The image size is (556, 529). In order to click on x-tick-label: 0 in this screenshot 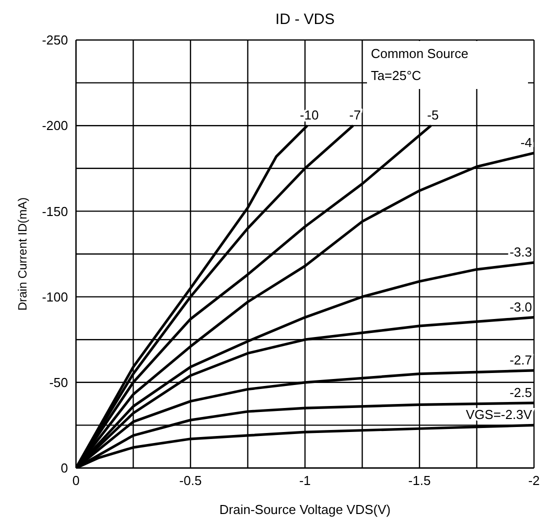, I will do `click(76, 480)`.